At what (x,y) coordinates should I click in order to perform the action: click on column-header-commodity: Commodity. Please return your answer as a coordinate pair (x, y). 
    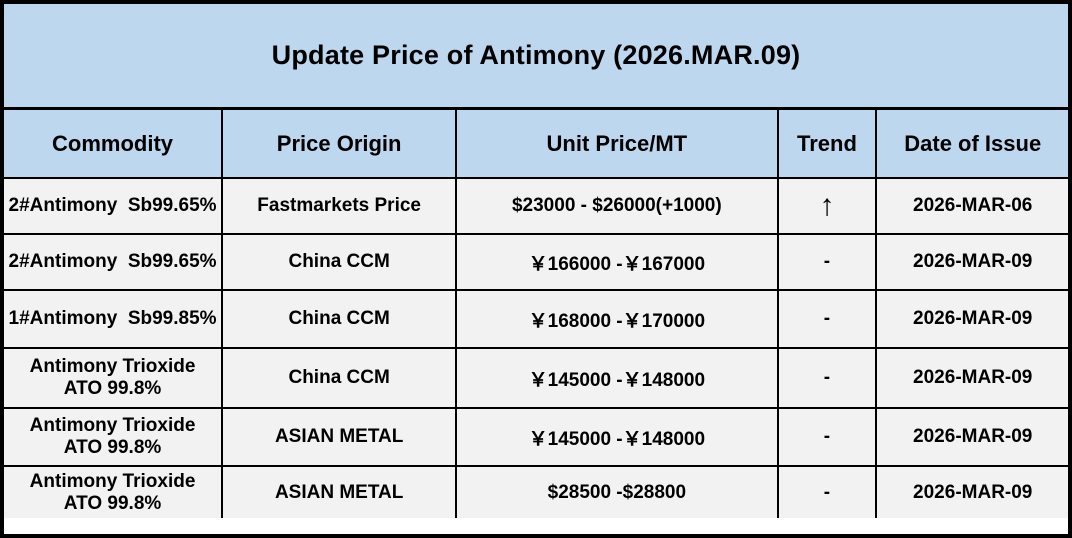
    Looking at the image, I should click on (114, 144).